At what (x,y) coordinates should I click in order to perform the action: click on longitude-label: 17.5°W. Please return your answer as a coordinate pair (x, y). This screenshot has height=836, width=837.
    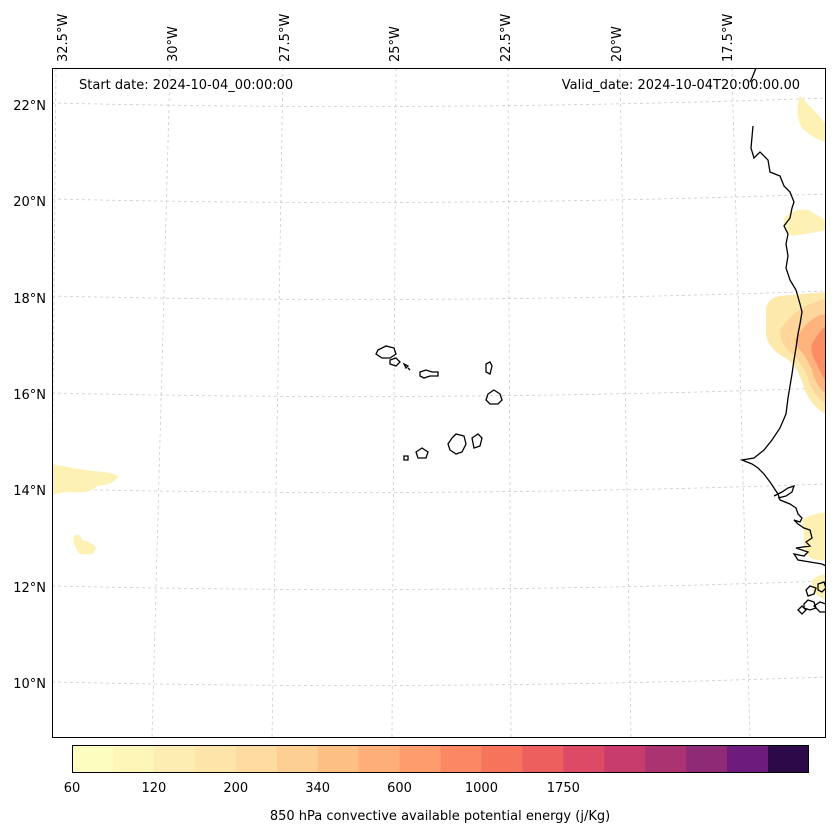
    Looking at the image, I should click on (728, 37).